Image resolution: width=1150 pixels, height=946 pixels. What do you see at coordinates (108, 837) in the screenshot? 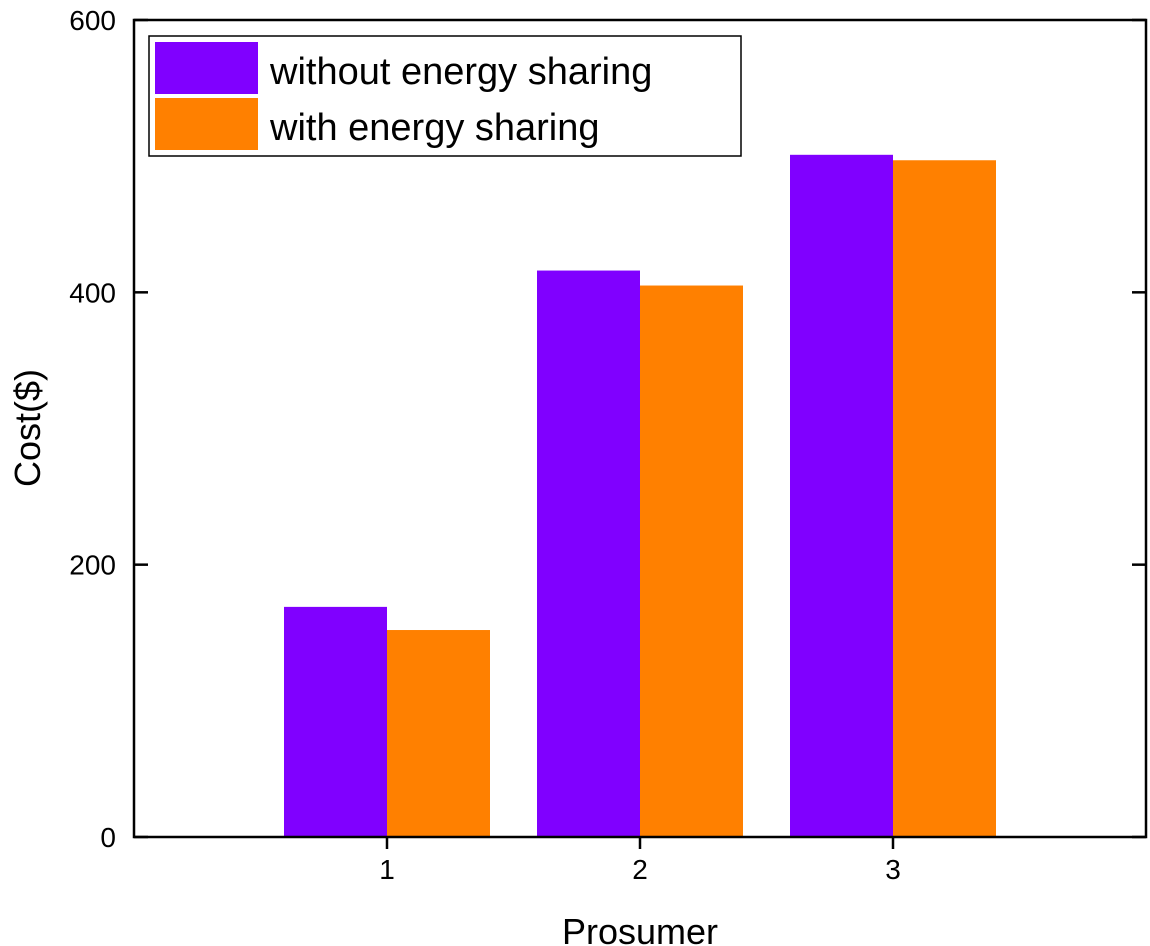
I see `y-tick-label-0: 0` at bounding box center [108, 837].